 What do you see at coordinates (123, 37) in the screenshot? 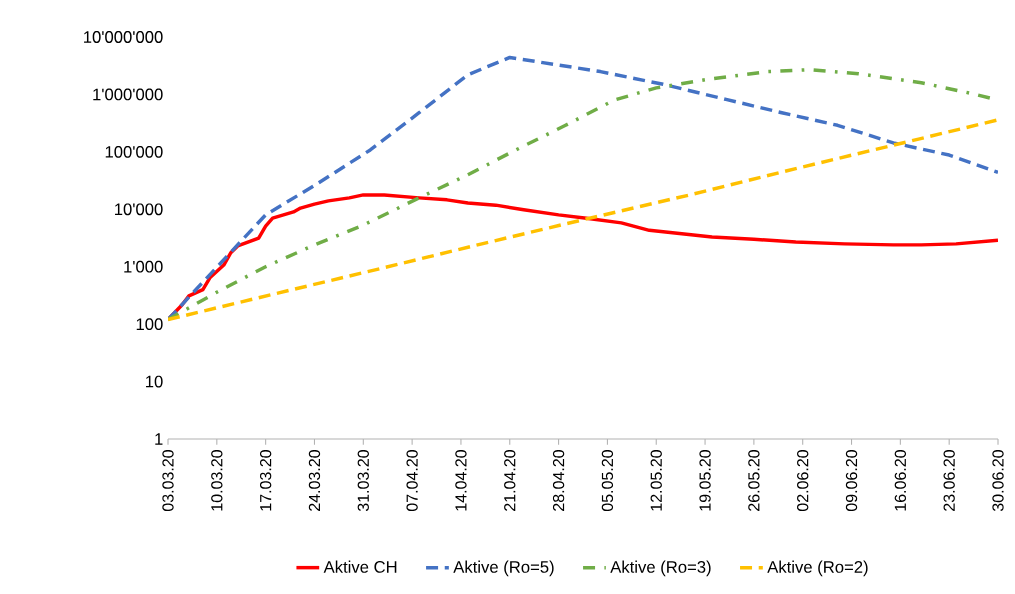
I see `y-tick-label: 10'000'000` at bounding box center [123, 37].